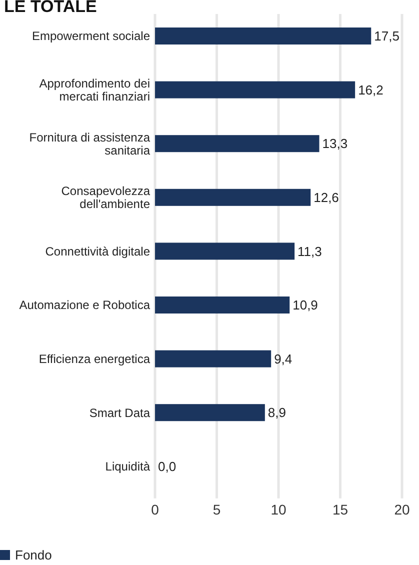 This screenshot has height=565, width=419. I want to click on data-label: 16,2, so click(371, 90).